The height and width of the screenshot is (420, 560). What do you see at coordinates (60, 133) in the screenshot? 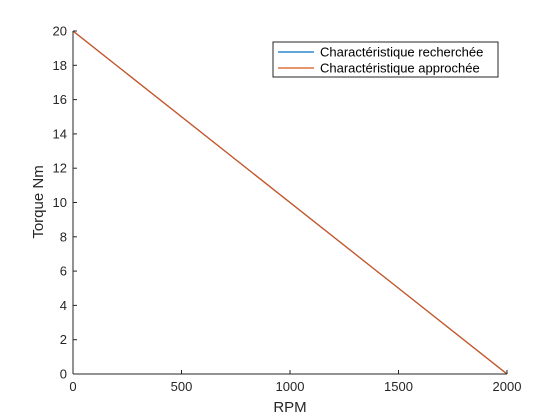
I see `y-tick-label: 14` at bounding box center [60, 133].